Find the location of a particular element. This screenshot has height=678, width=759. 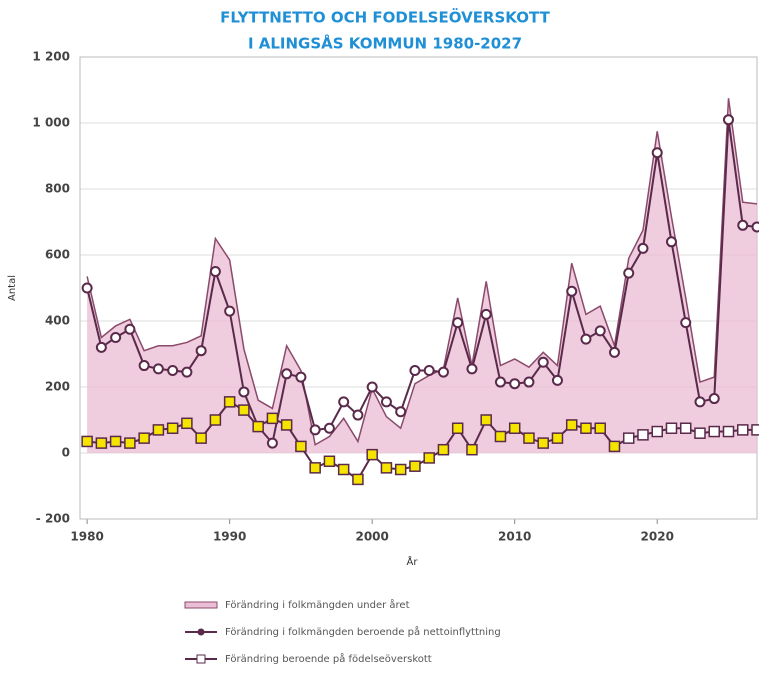

y-tick-label: 600 is located at coordinates (57, 255).